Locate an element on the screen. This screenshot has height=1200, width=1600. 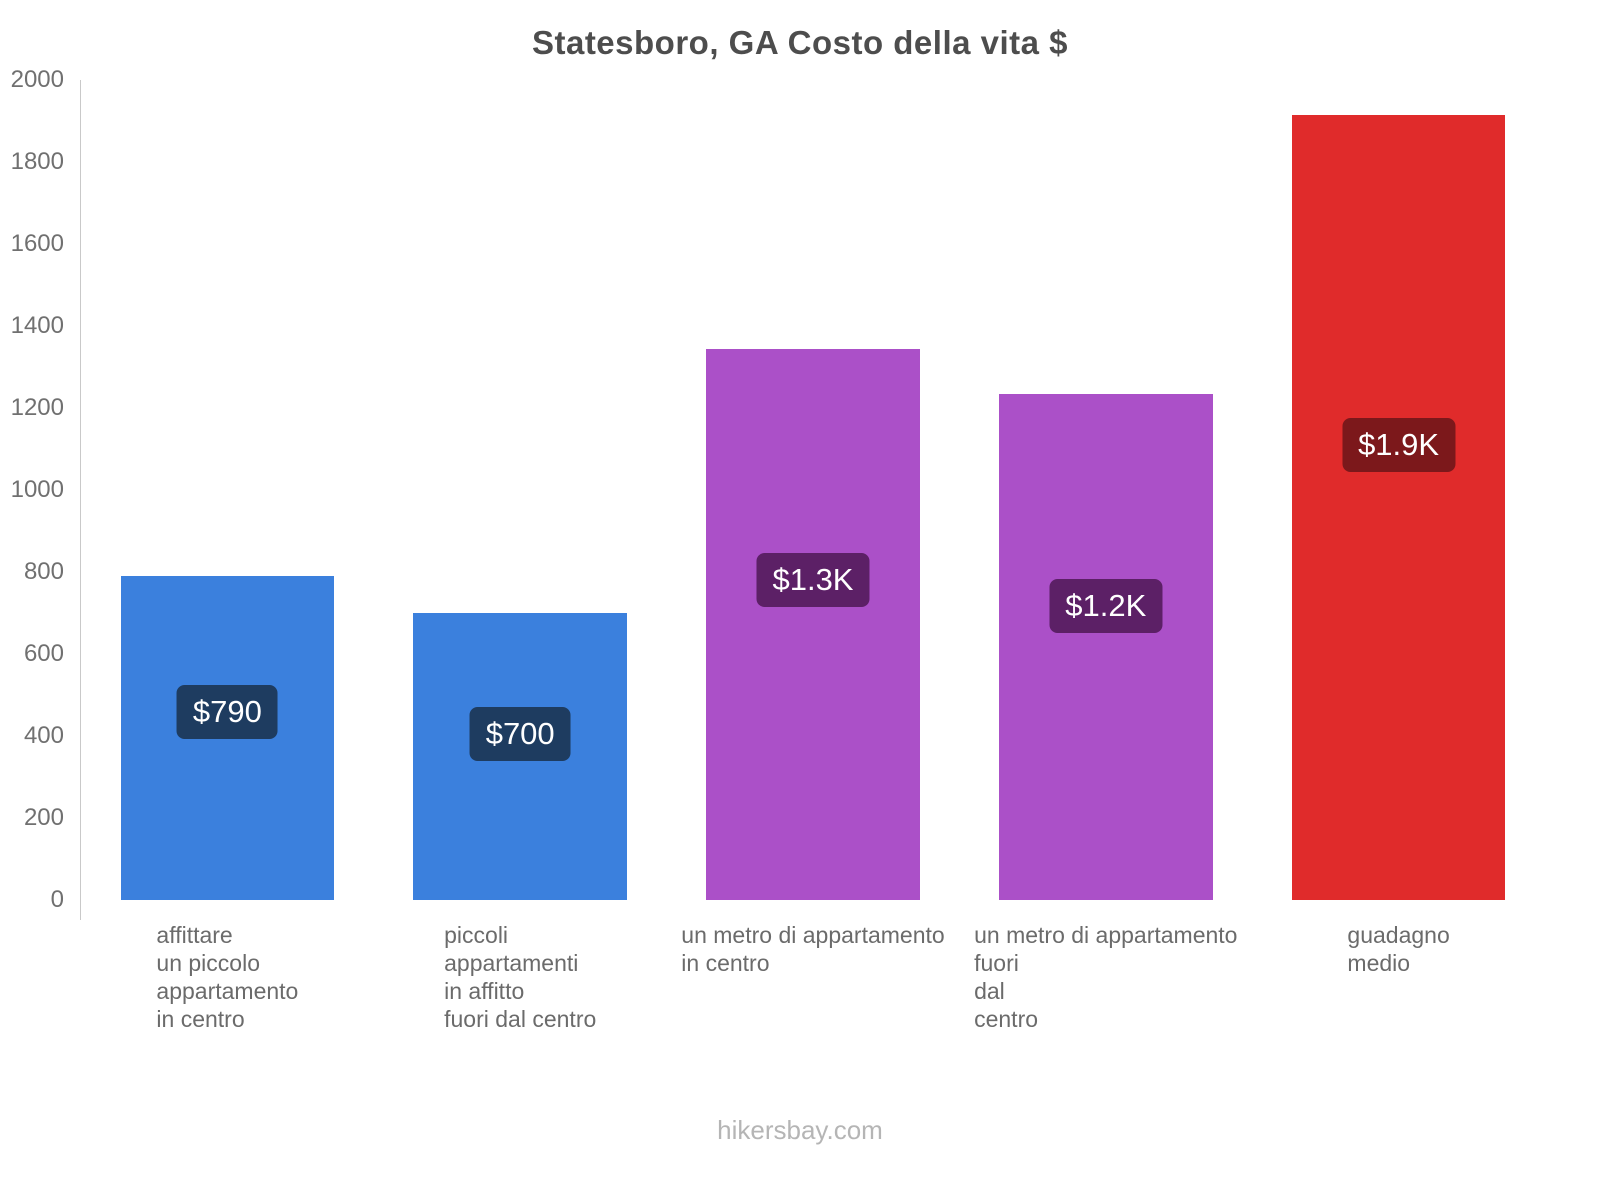
bar-slot: $1.2K is located at coordinates (1105, 490).